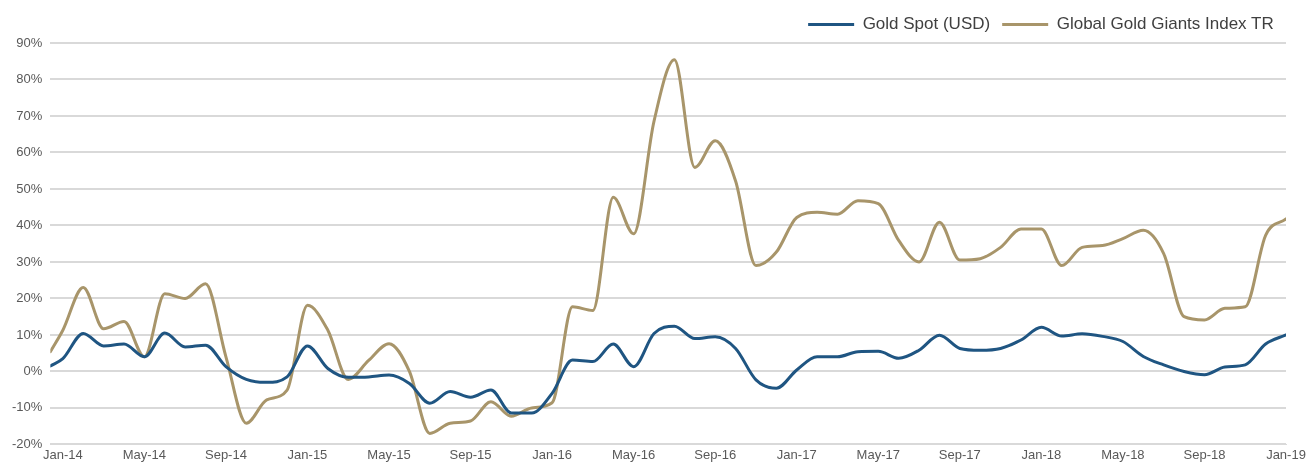  Describe the element at coordinates (1204, 454) in the screenshot. I see `x-tick-label: Sep-18` at that location.